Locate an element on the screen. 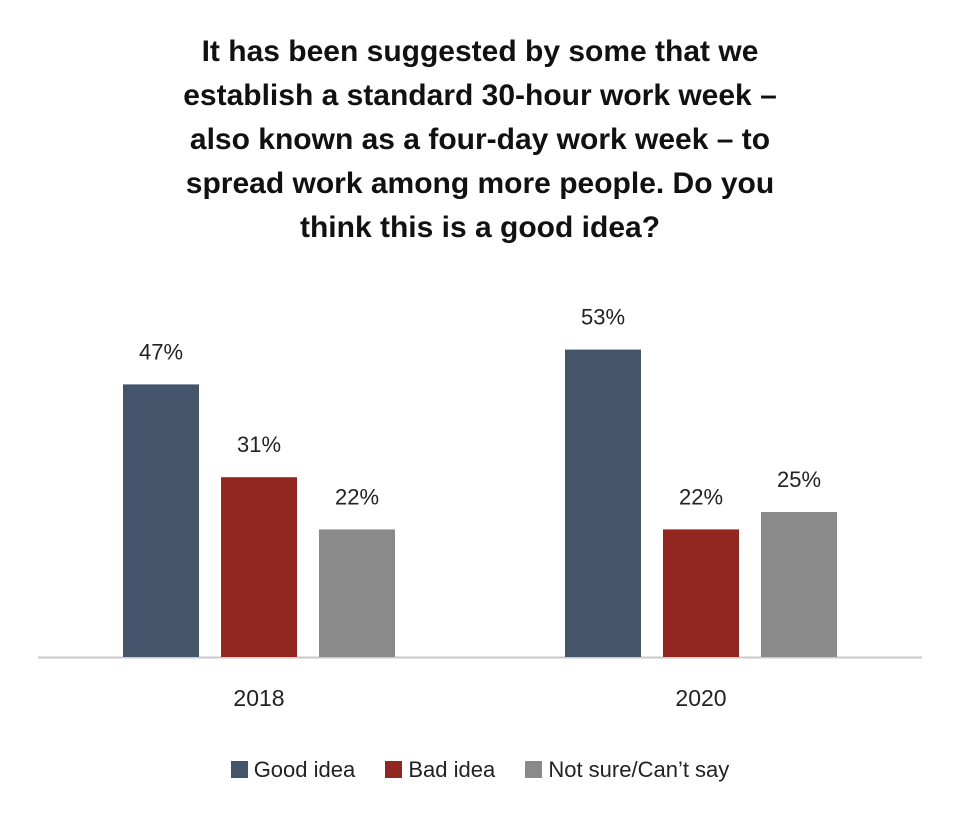 This screenshot has height=820, width=960. data-label-good-idea-2020: 53% is located at coordinates (603, 317).